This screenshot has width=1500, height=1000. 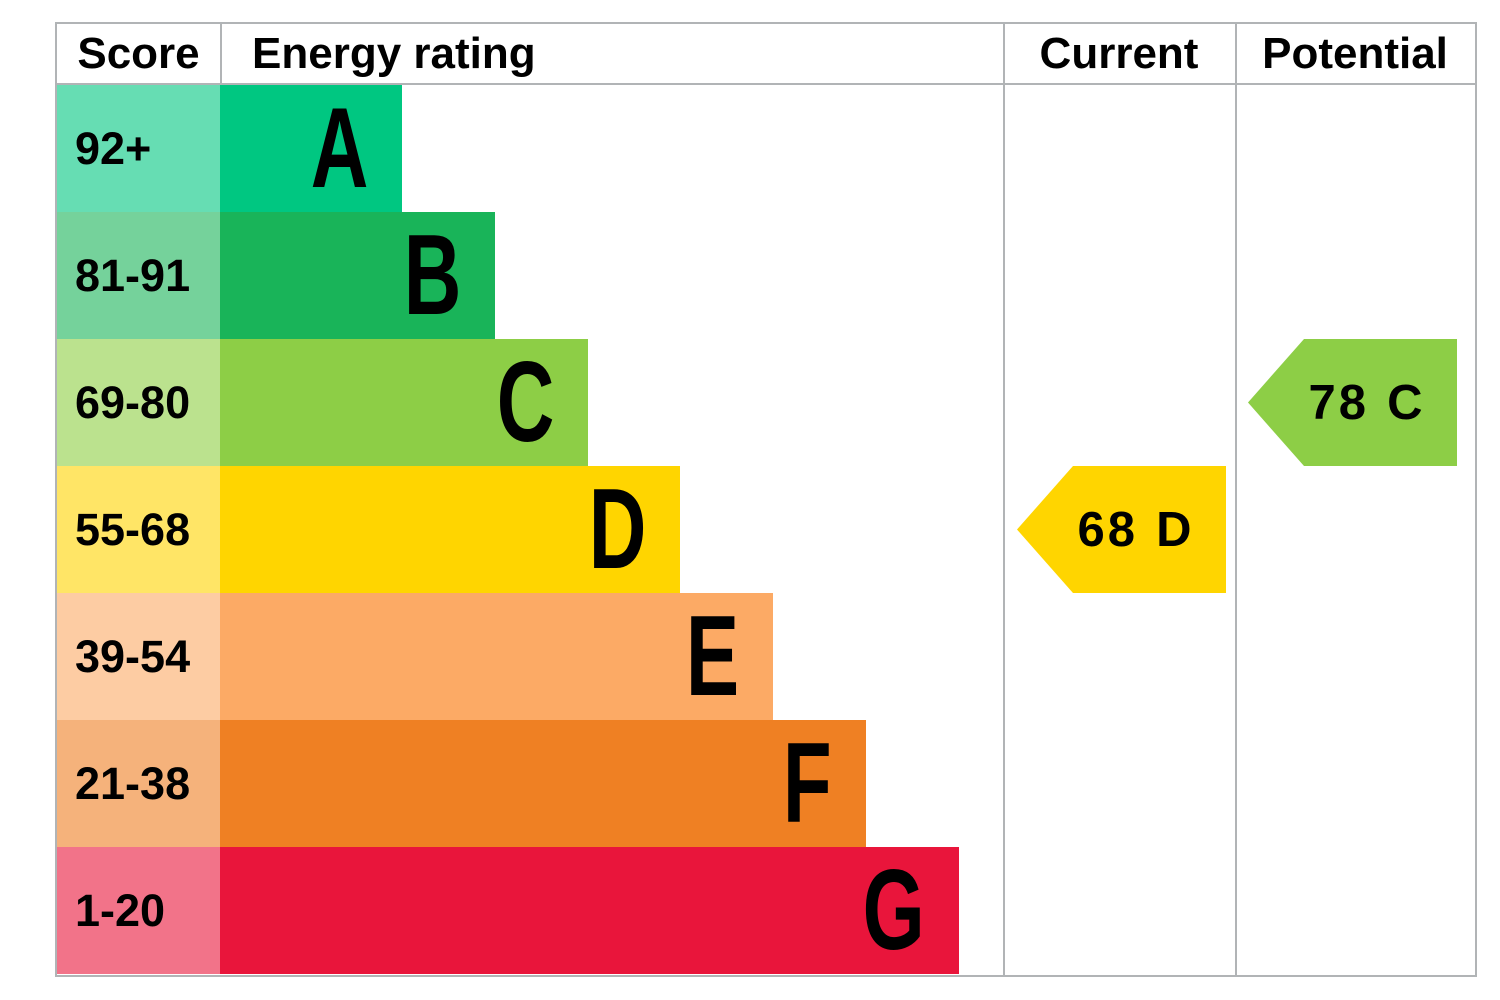 I want to click on band-bar: E, so click(x=496, y=656).